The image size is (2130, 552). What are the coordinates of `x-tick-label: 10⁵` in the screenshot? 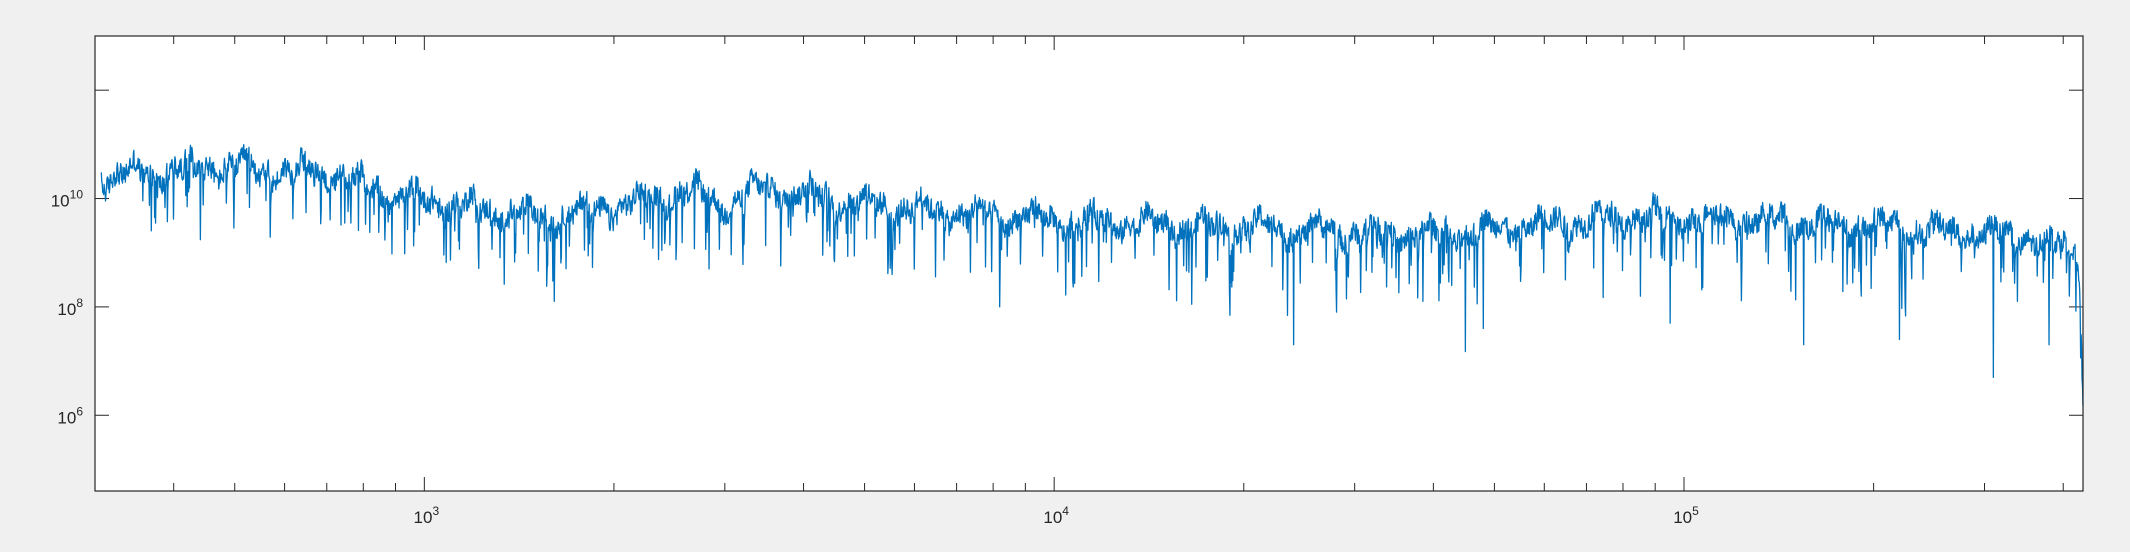 It's located at (1686, 515).